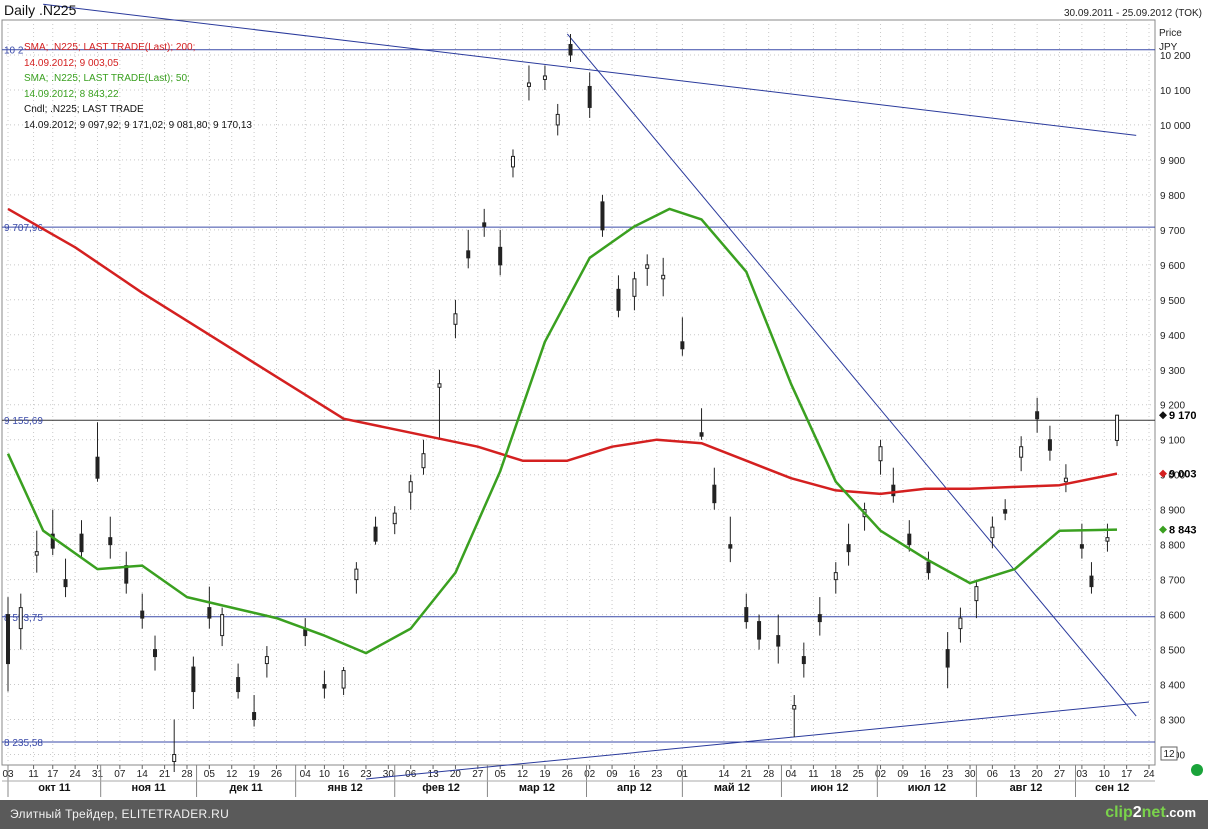 This screenshot has width=1208, height=829. I want to click on x-tick-label: 19, so click(545, 774).